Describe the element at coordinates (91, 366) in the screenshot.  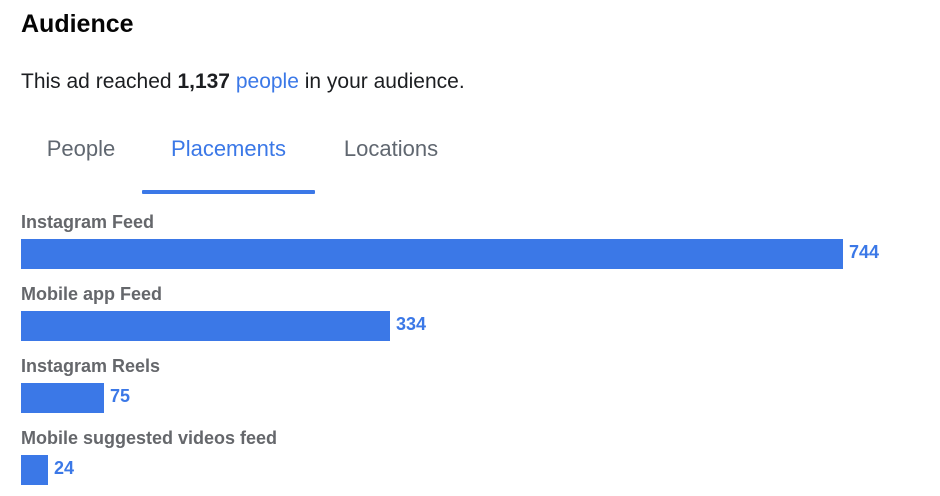
I see `placement-label: Instagram Reels` at that location.